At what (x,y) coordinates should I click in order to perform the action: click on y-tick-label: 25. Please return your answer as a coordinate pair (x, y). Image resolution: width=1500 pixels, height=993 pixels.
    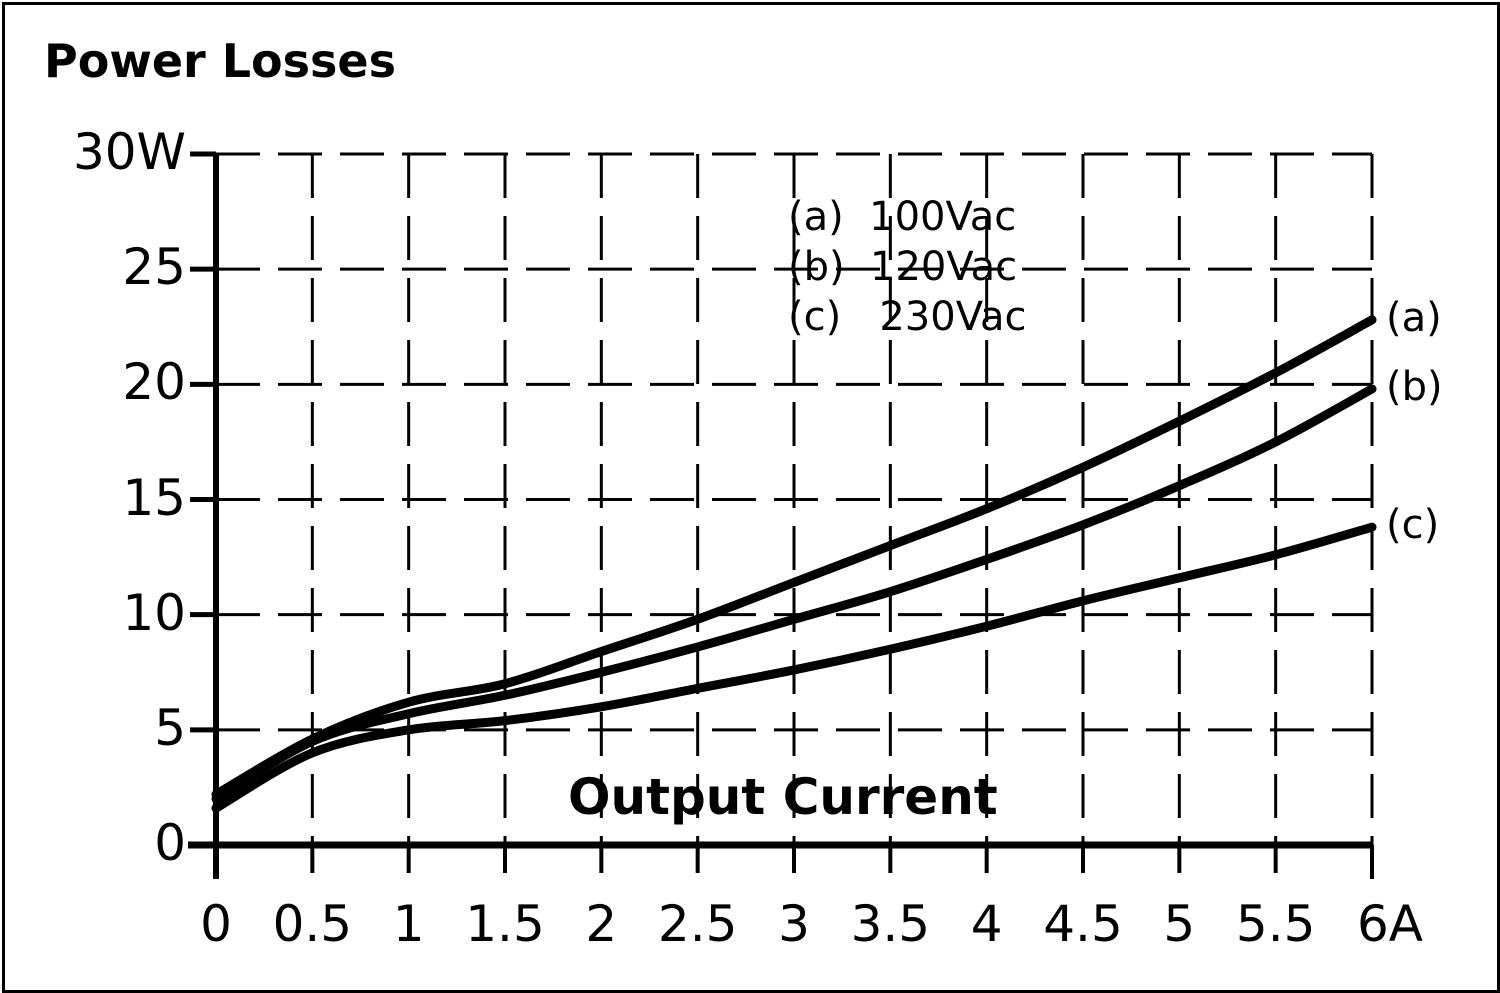
    Looking at the image, I should click on (154, 267).